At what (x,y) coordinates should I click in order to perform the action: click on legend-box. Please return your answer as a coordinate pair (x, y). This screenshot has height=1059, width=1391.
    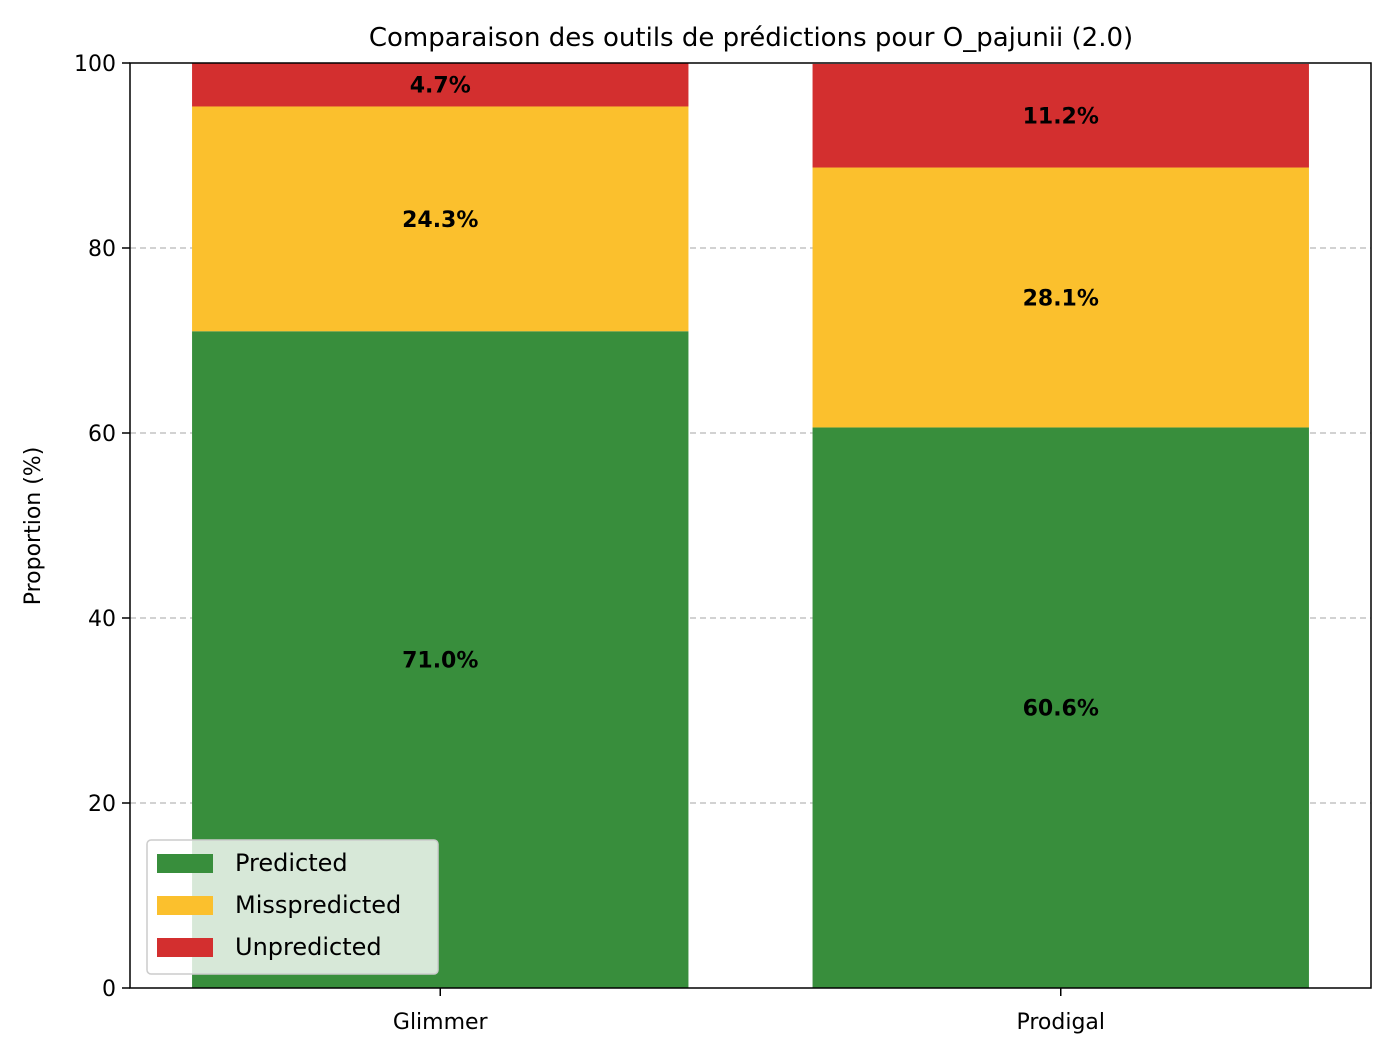
    Looking at the image, I should click on (292, 907).